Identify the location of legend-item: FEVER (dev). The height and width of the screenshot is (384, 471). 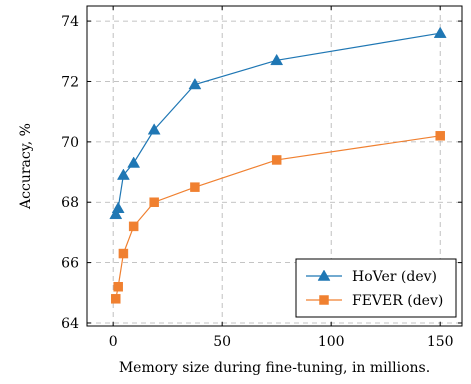
(374, 301).